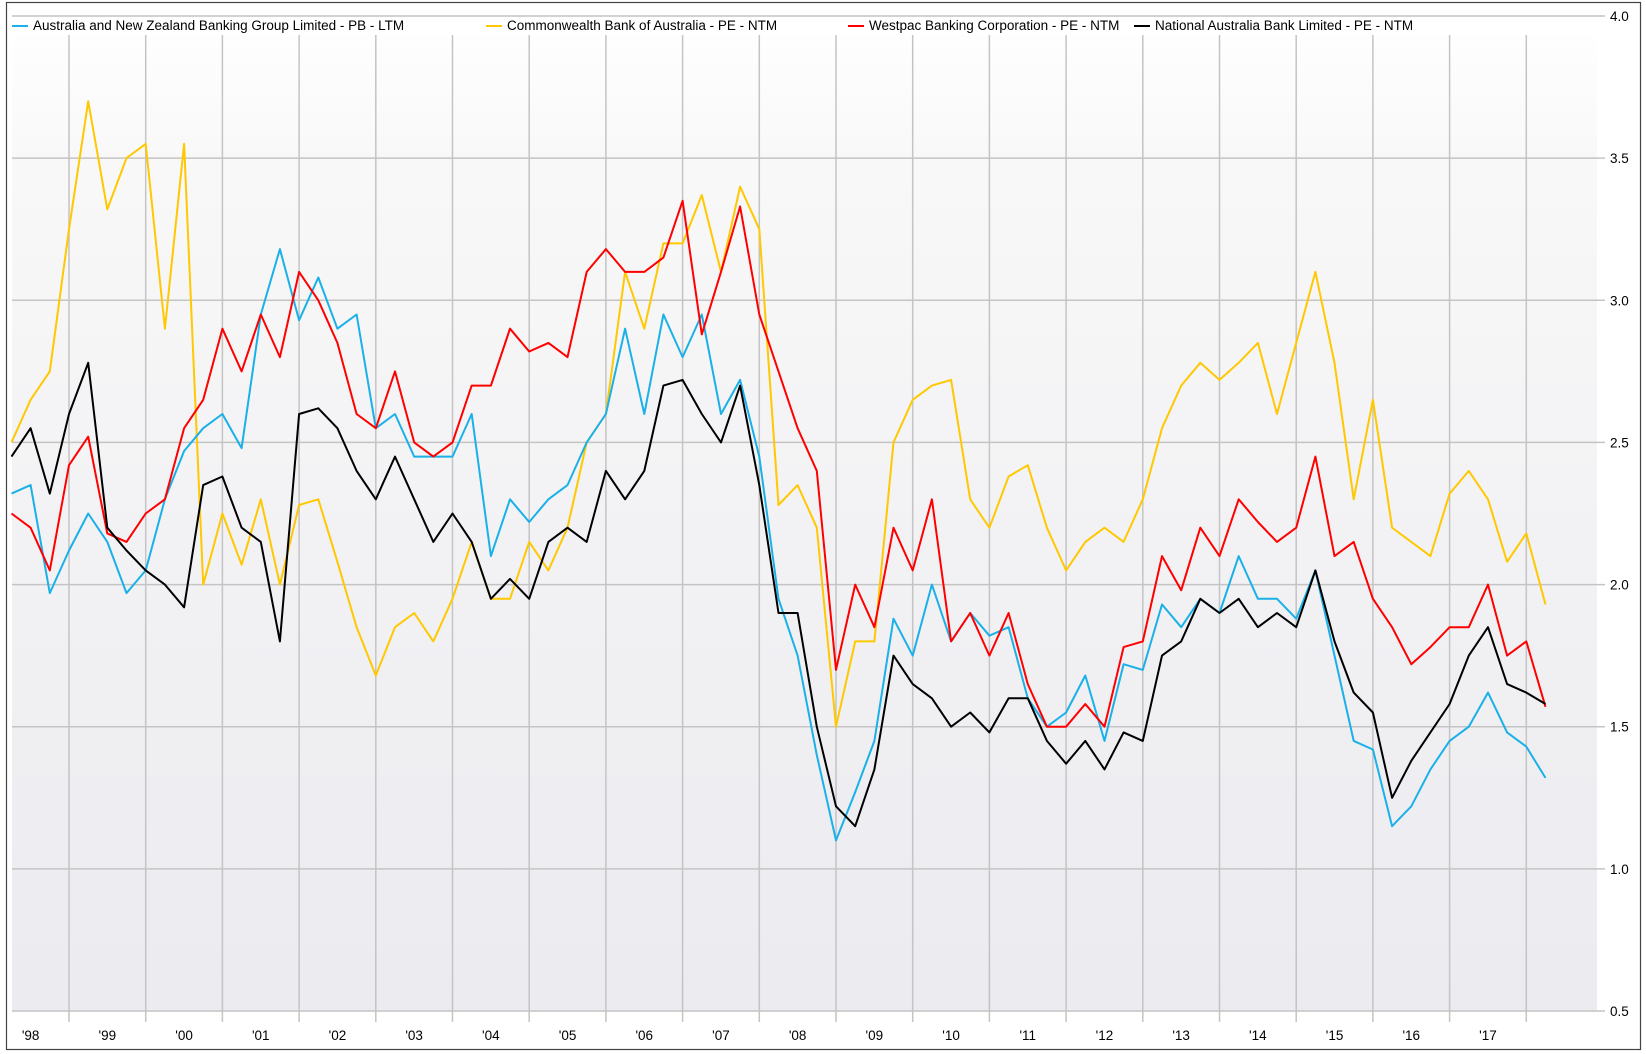 The image size is (1646, 1054). I want to click on legend-swatch-westpac, so click(856, 25).